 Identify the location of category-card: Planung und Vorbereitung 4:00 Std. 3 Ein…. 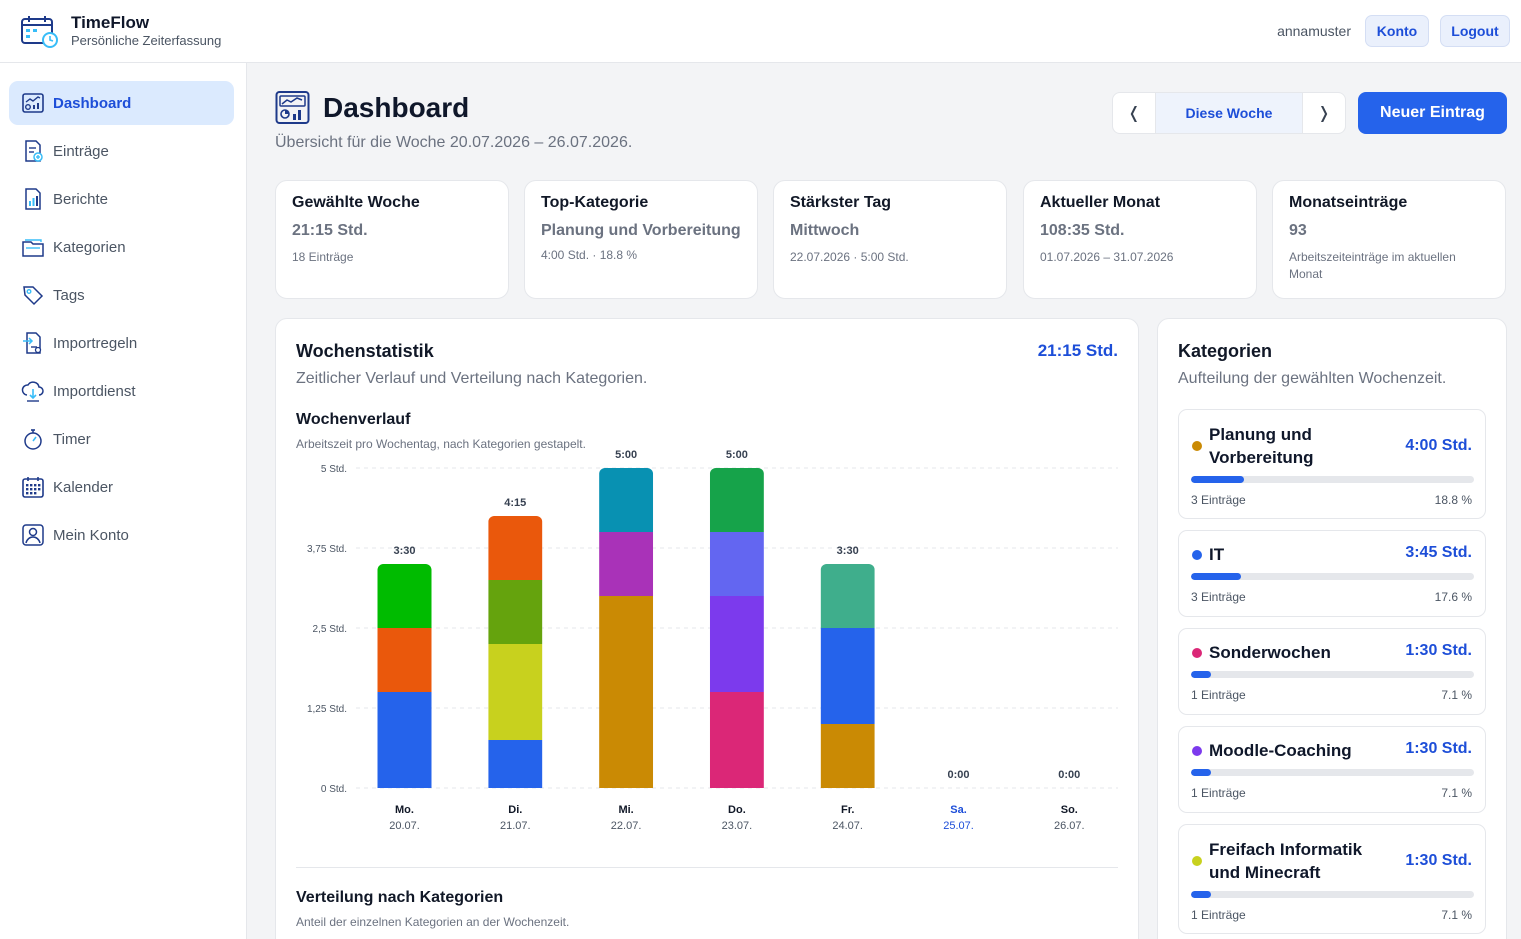
(1332, 464).